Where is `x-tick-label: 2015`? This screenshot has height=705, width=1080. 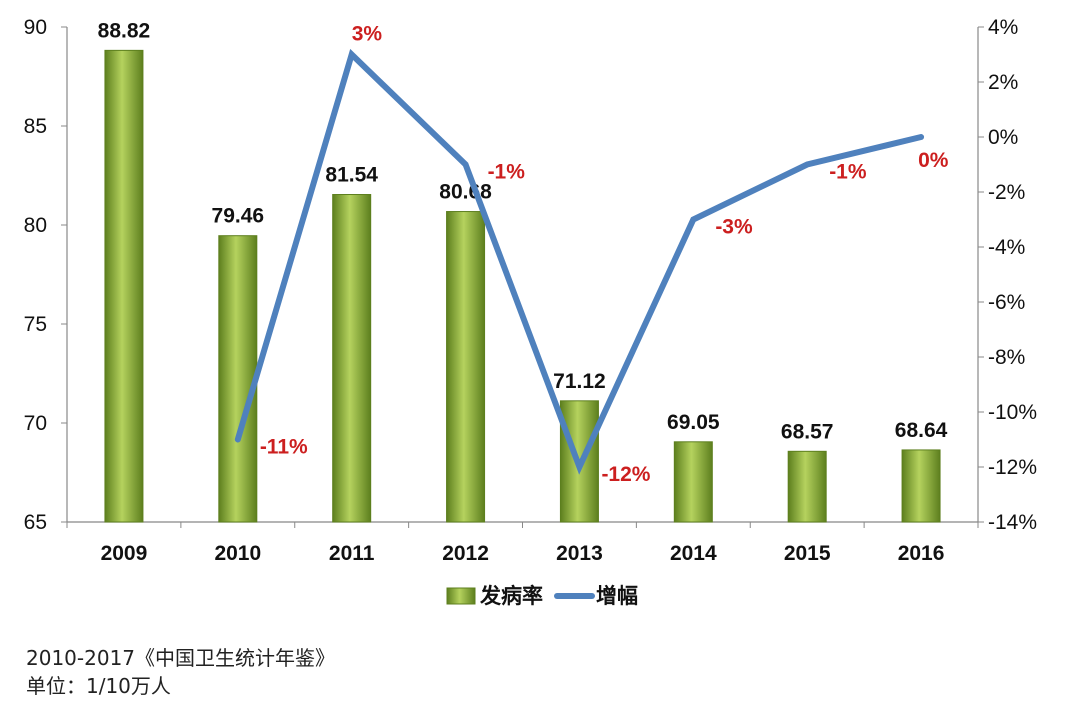 x-tick-label: 2015 is located at coordinates (807, 553).